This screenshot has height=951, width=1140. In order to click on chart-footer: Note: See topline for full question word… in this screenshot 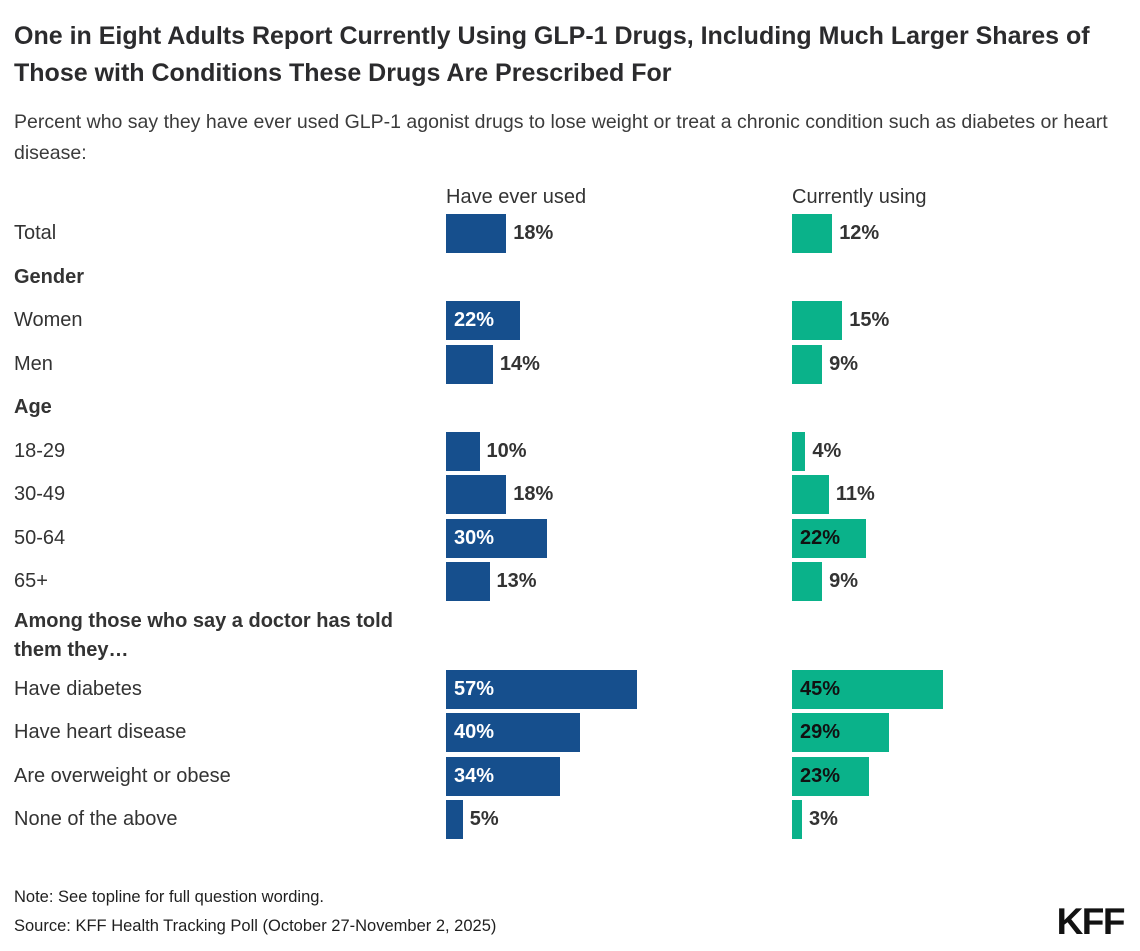, I will do `click(570, 912)`.